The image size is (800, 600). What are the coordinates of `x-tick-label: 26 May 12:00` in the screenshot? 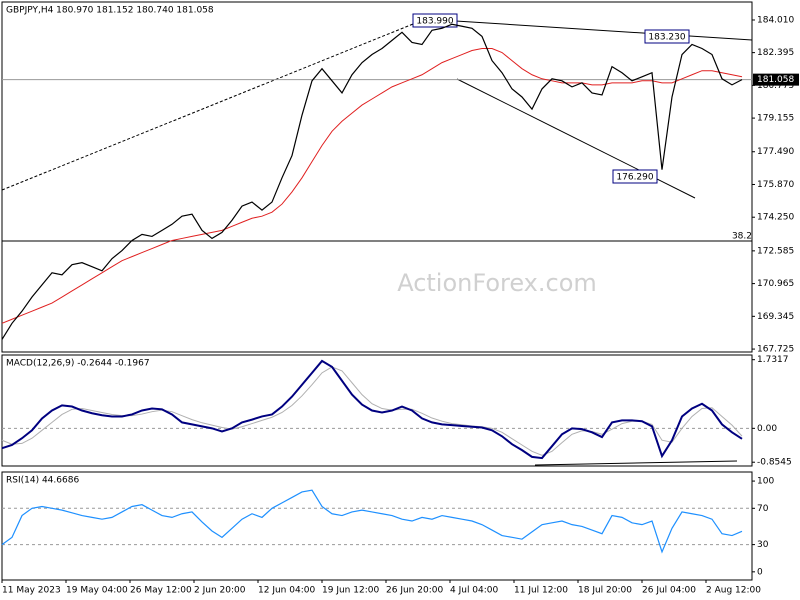 It's located at (161, 591).